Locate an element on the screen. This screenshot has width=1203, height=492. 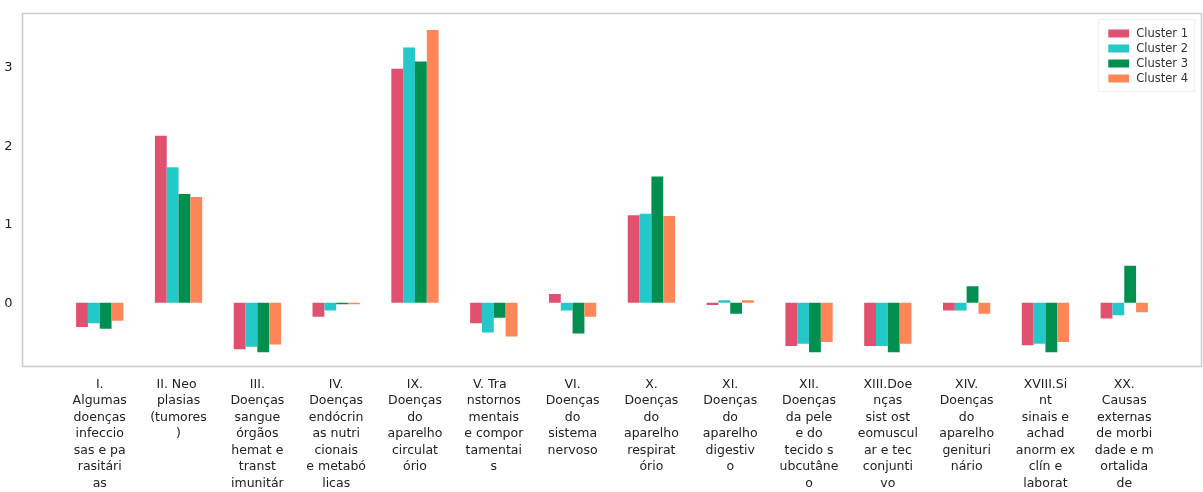
x-tick-label: IX. Doenças do aparelho circulat ório is located at coordinates (415, 424).